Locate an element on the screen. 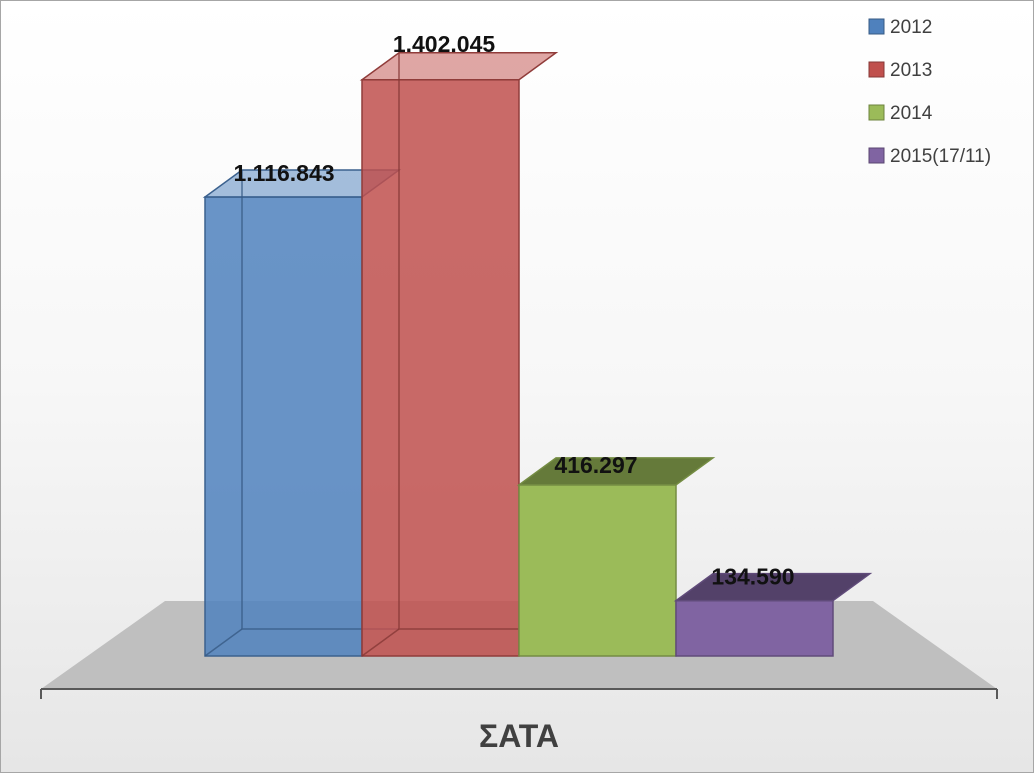 The image size is (1034, 774). legend-label-2012: 2012 is located at coordinates (911, 27).